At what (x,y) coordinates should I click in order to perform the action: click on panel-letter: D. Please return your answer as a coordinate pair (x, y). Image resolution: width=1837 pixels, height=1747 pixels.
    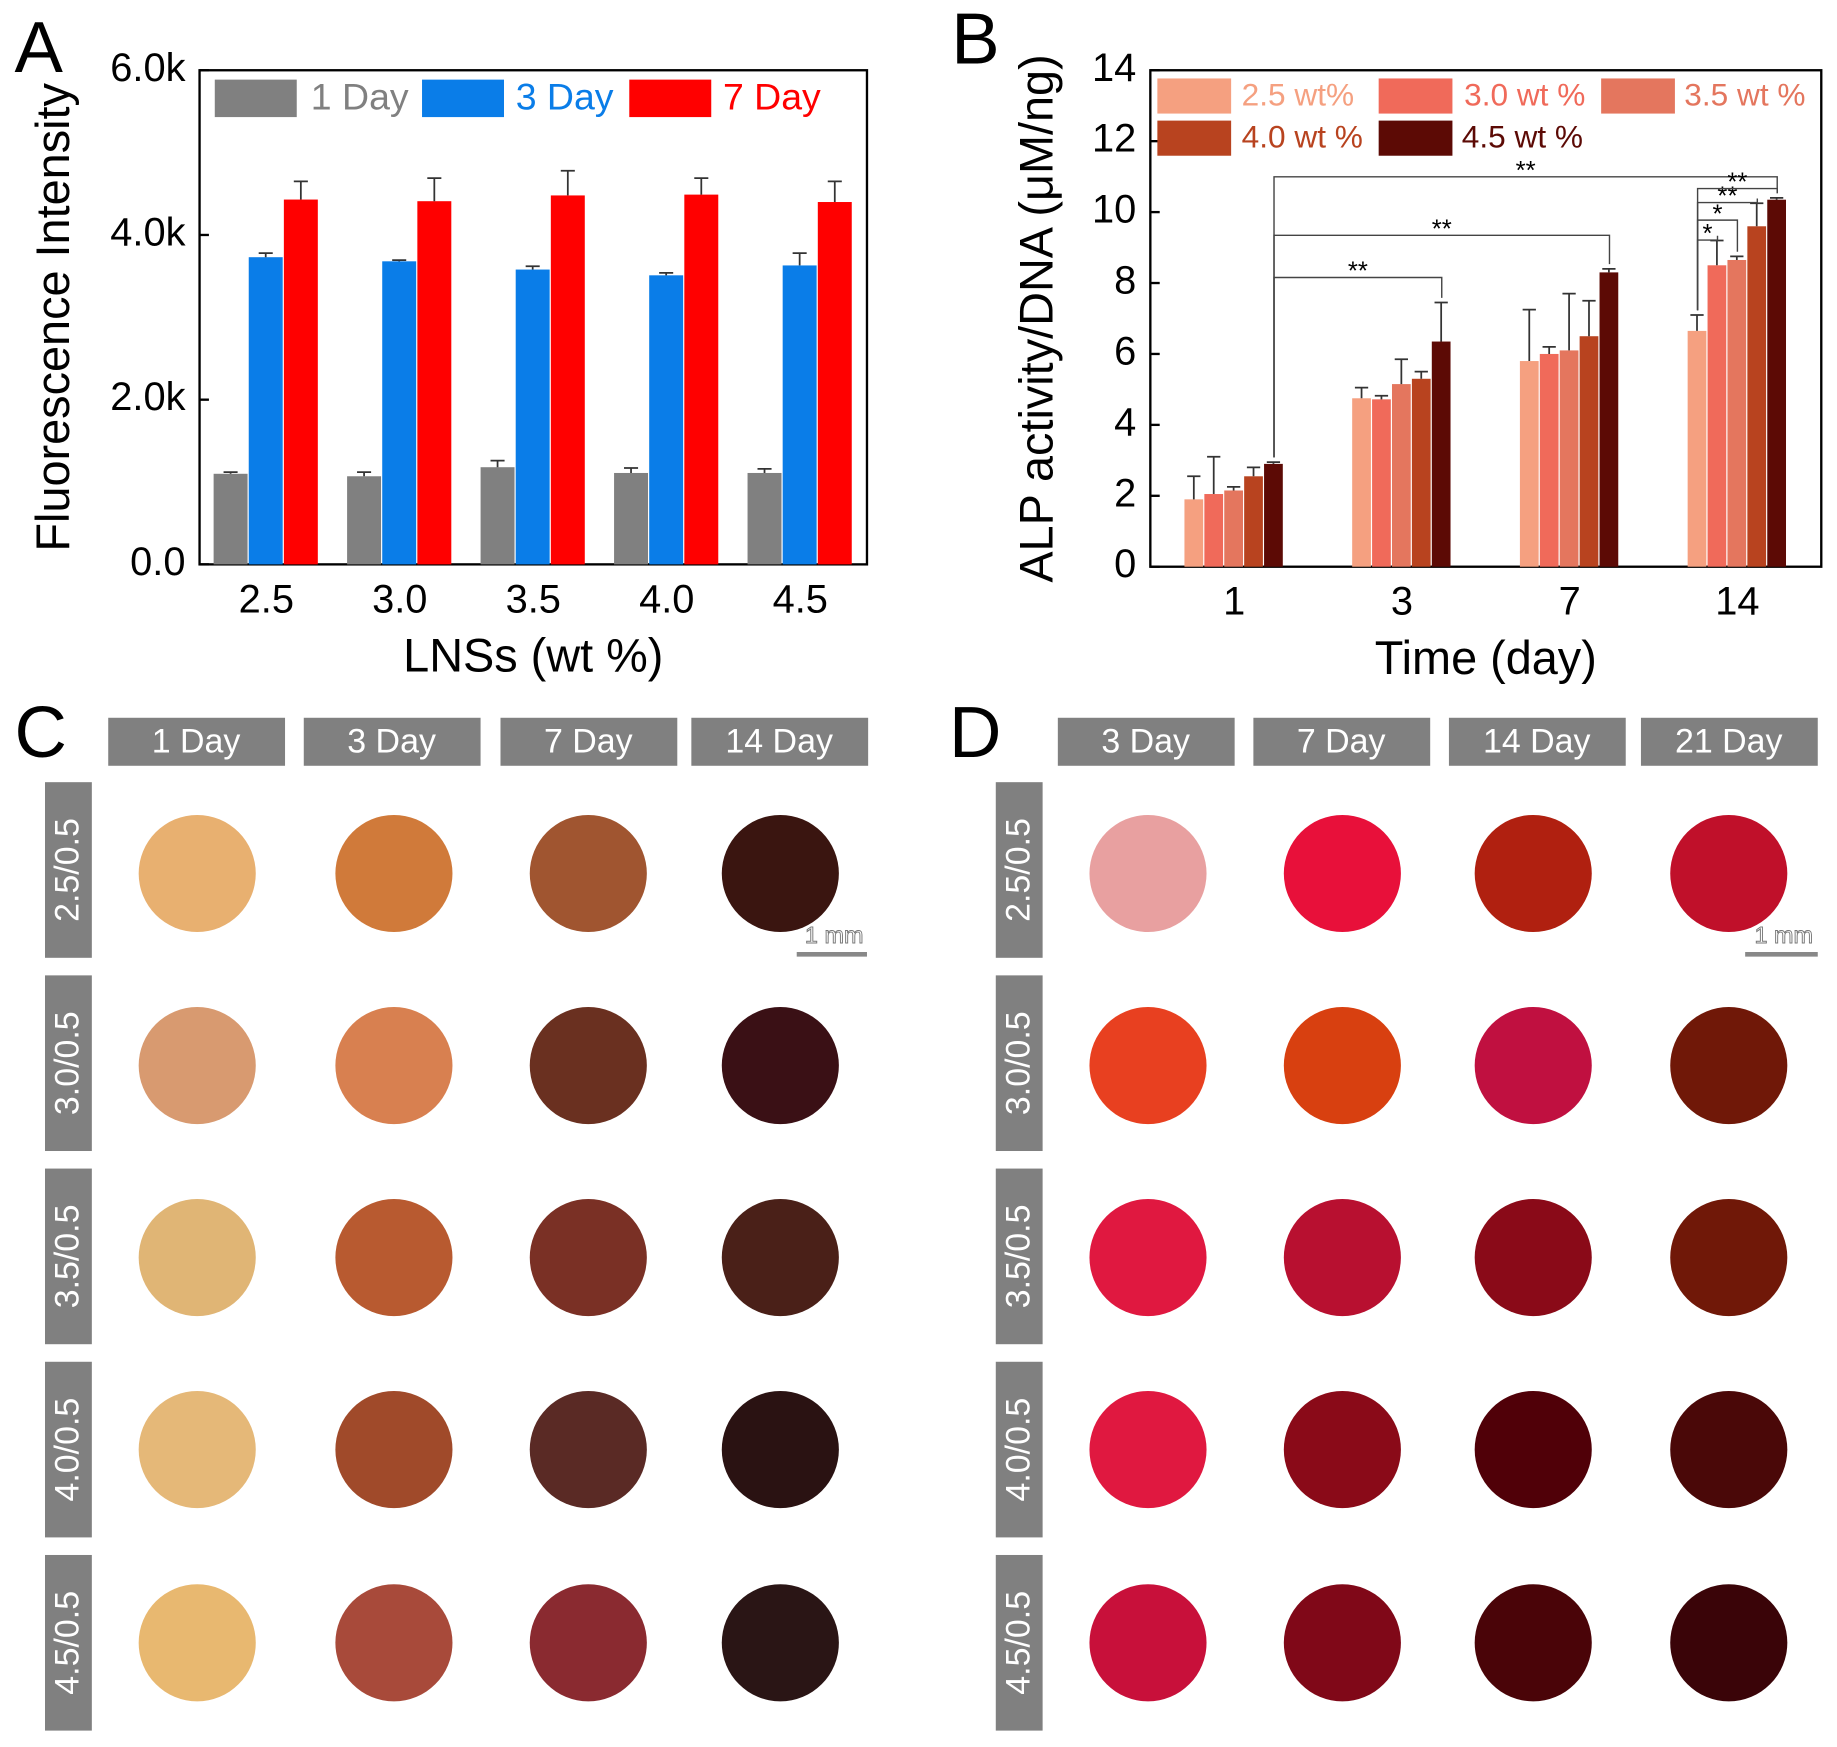
    Looking at the image, I should click on (975, 732).